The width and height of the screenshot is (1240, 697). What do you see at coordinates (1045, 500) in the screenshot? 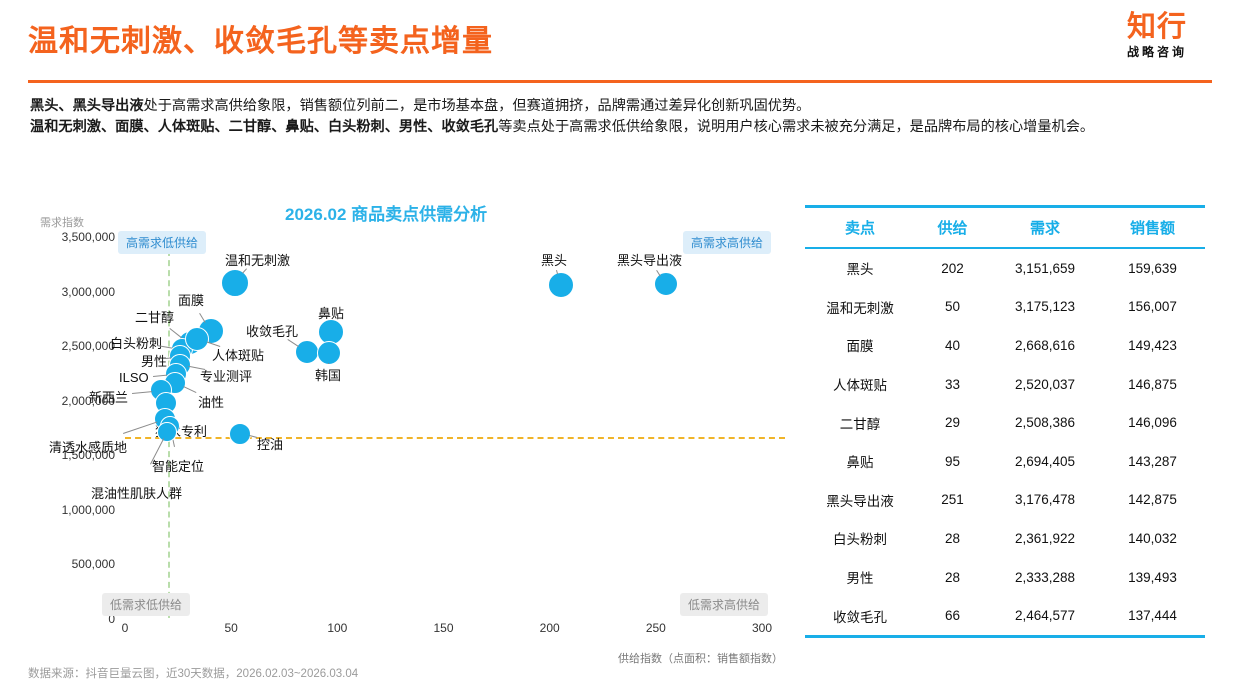
I see `table-cell-2: 3,176,478` at bounding box center [1045, 500].